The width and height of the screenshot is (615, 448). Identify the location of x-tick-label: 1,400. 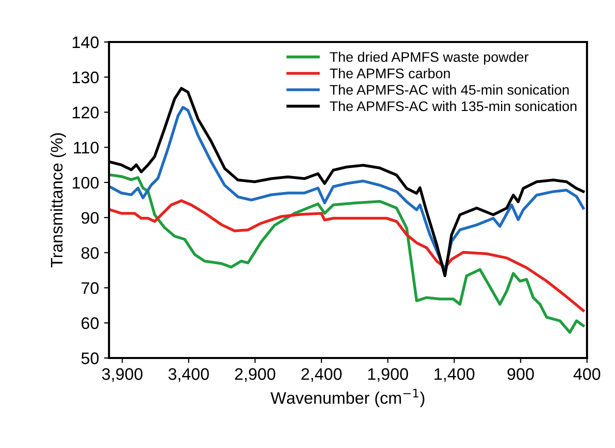
(454, 375).